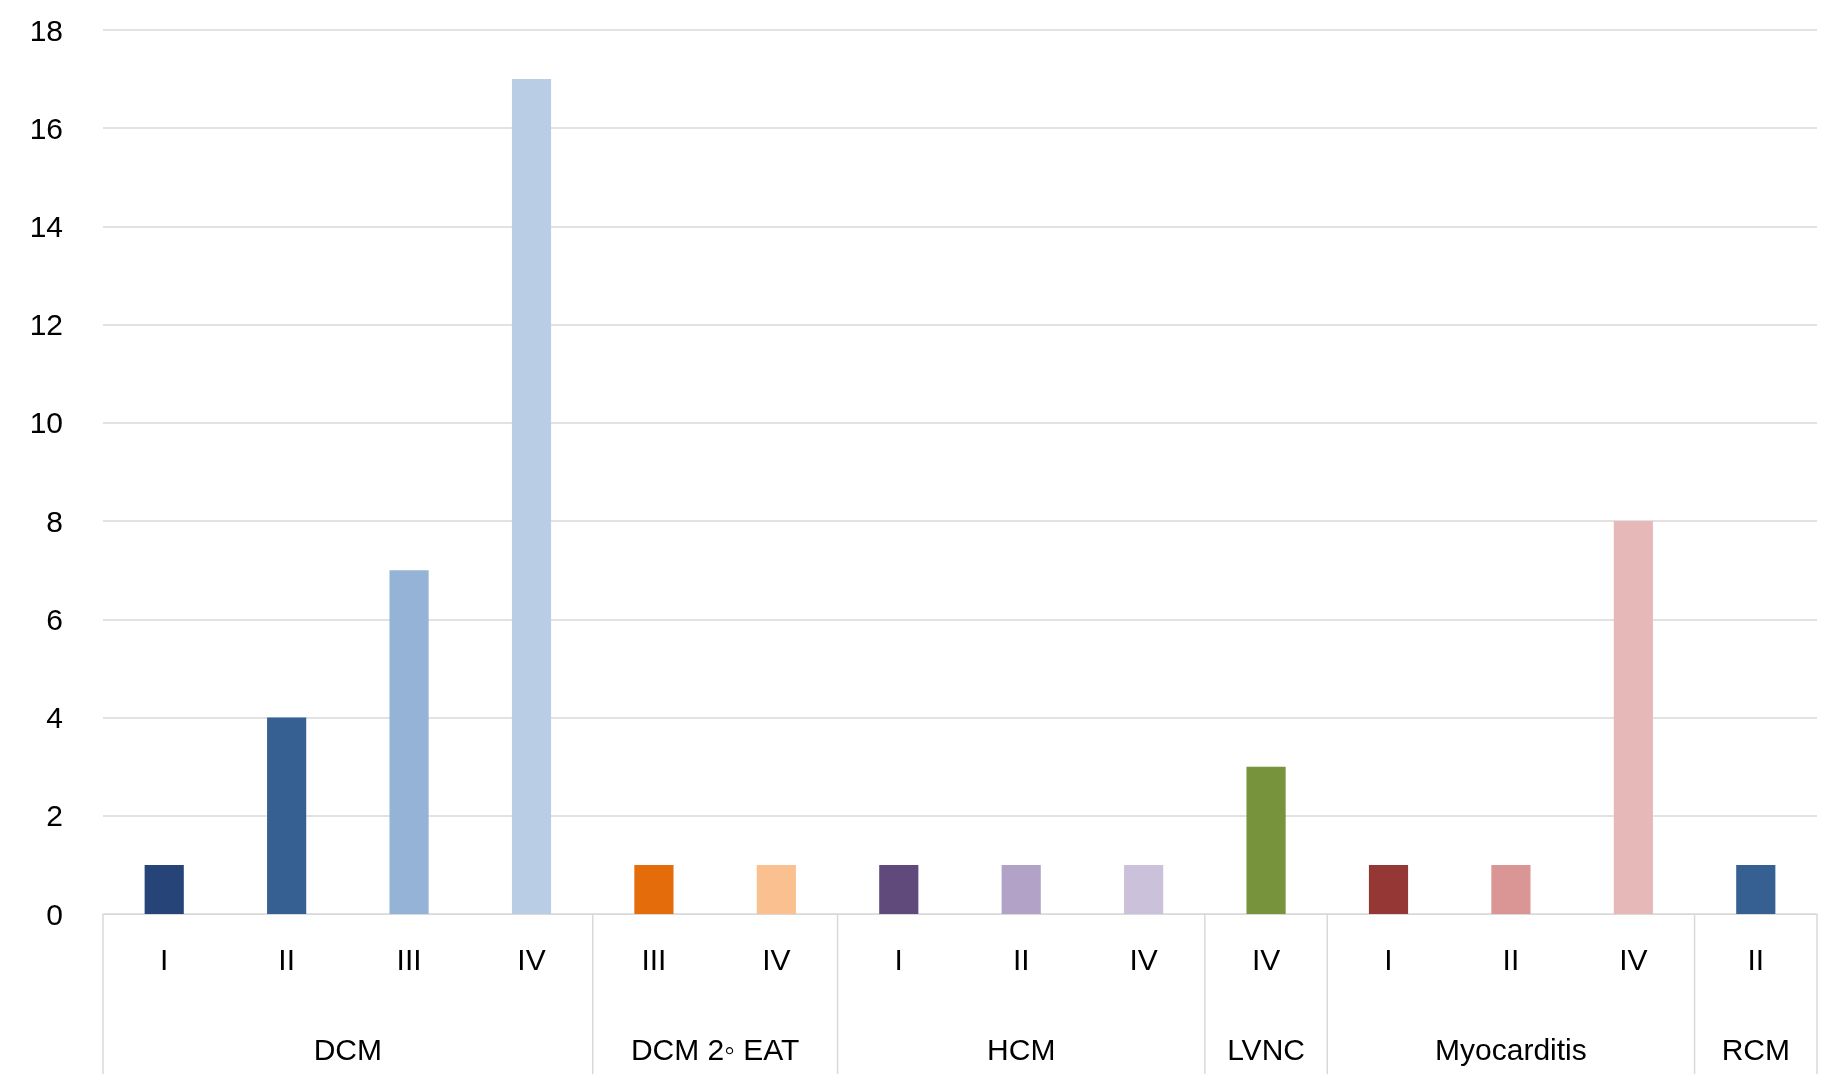 Image resolution: width=1837 pixels, height=1082 pixels. Describe the element at coordinates (1021, 1049) in the screenshot. I see `text: HCM` at that location.